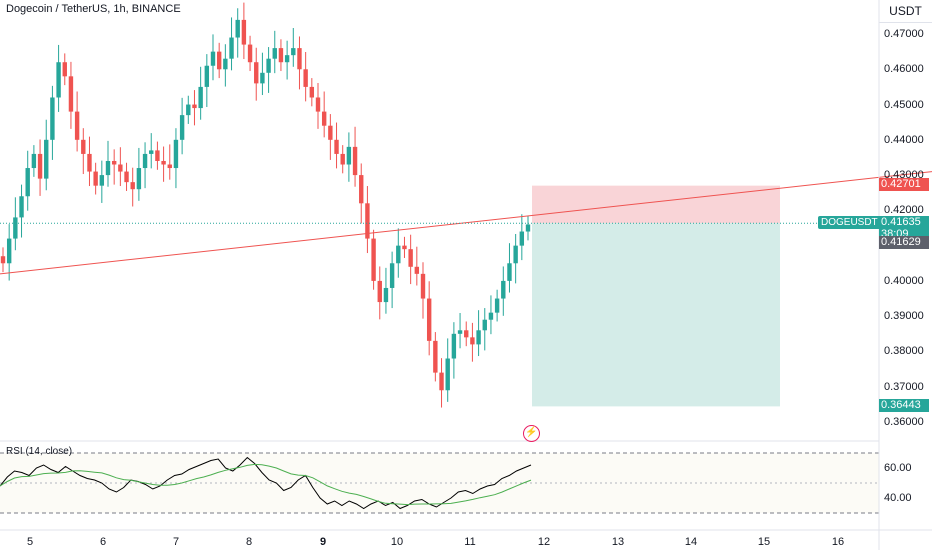 The width and height of the screenshot is (932, 550). What do you see at coordinates (904, 316) in the screenshot?
I see `price-tick: 0.39000` at bounding box center [904, 316].